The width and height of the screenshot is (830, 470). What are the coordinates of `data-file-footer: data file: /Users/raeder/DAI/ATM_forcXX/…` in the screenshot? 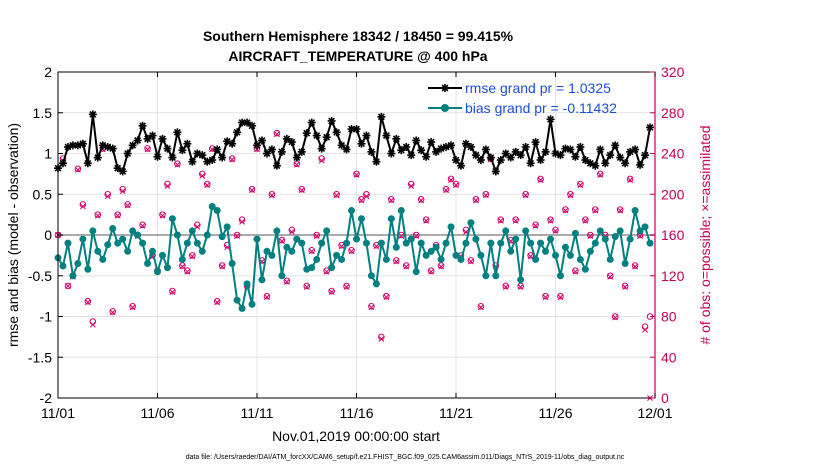 It's located at (405, 457).